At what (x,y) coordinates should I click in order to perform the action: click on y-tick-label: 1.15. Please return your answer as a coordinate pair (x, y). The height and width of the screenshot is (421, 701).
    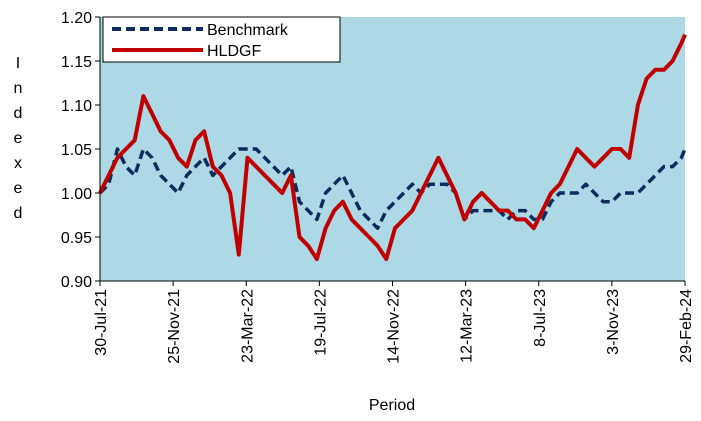
    Looking at the image, I should click on (76, 62).